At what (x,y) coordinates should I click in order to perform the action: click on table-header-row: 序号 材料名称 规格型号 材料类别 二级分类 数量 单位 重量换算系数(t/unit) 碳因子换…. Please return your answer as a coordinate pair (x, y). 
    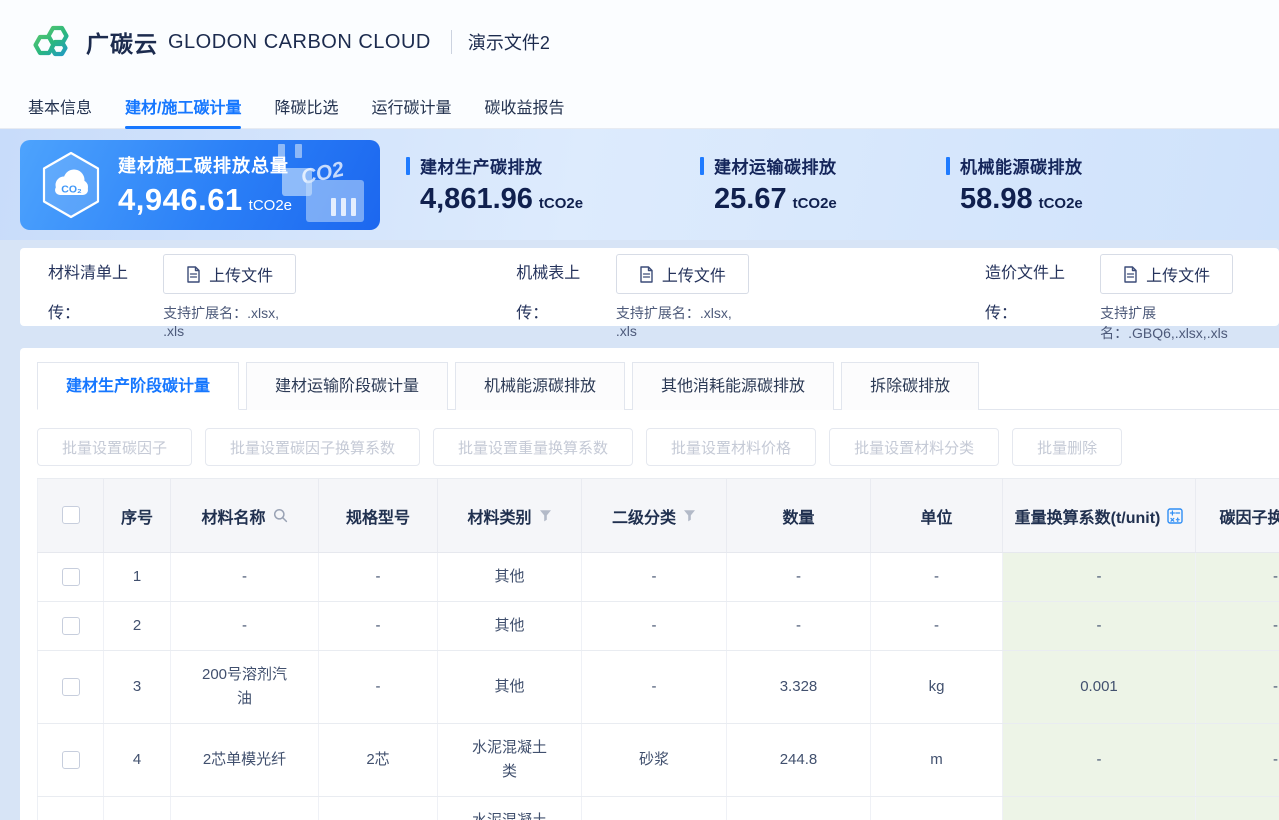
    Looking at the image, I should click on (658, 515).